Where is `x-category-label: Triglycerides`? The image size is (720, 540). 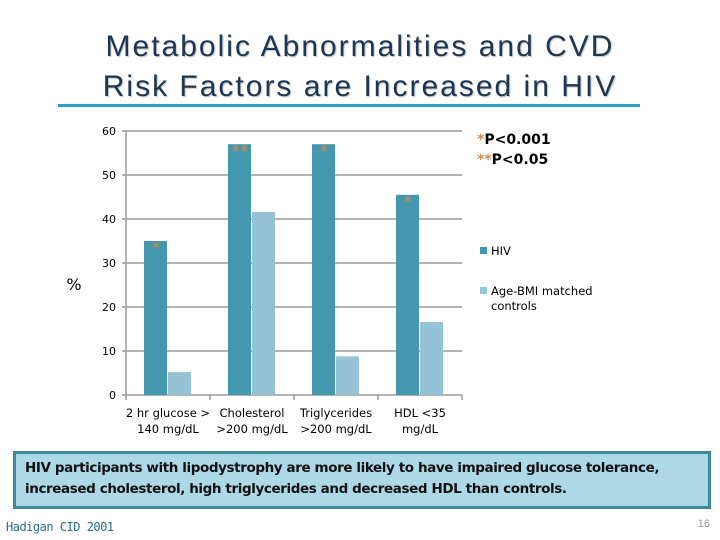
x-category-label: Triglycerides is located at coordinates (335, 413).